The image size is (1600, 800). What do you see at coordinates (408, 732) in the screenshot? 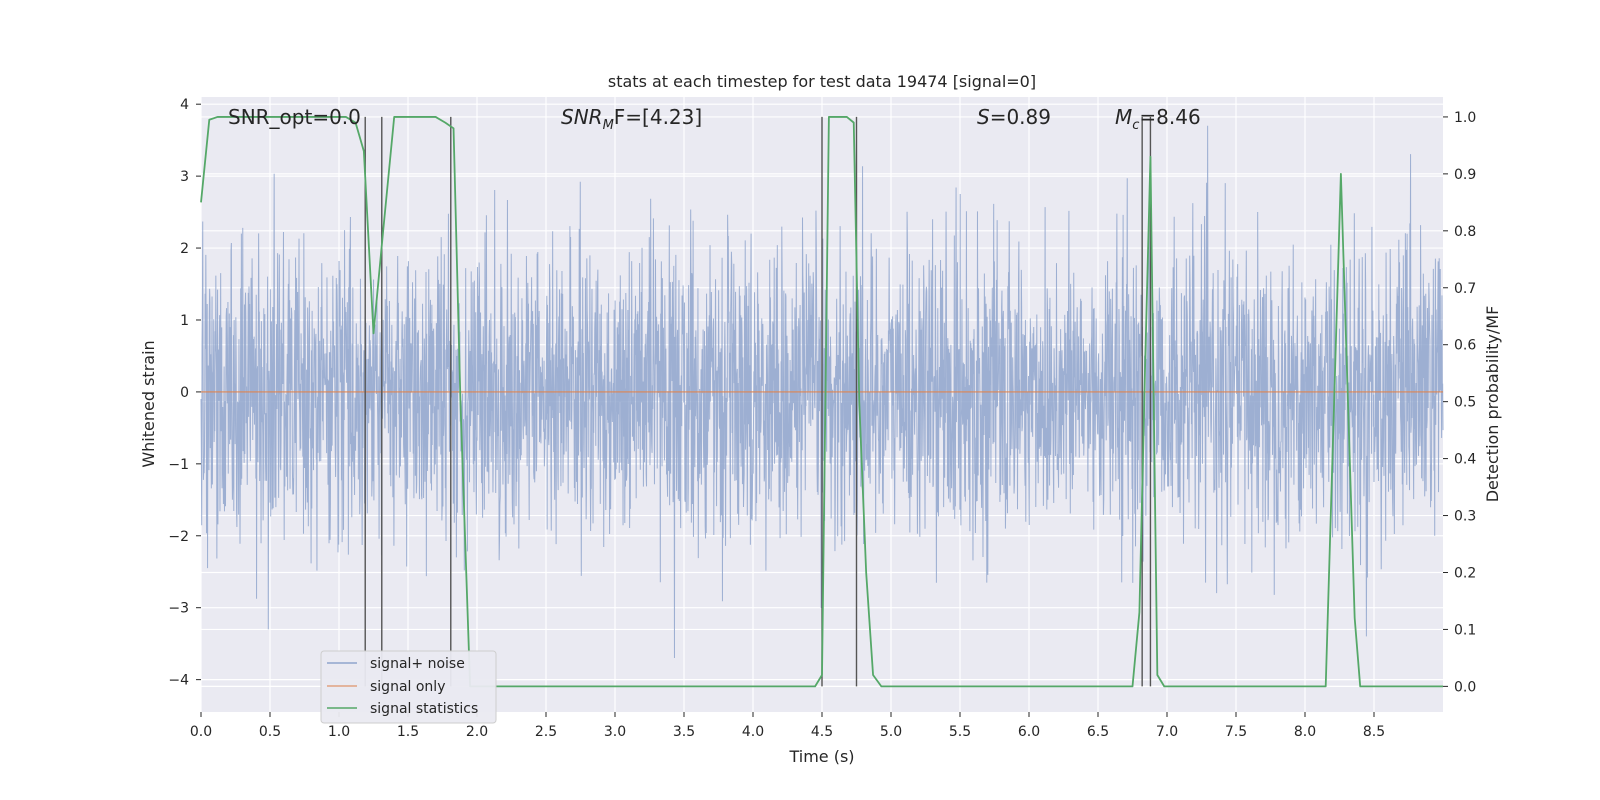
I see `x-tick-label-3: 1.5` at bounding box center [408, 732].